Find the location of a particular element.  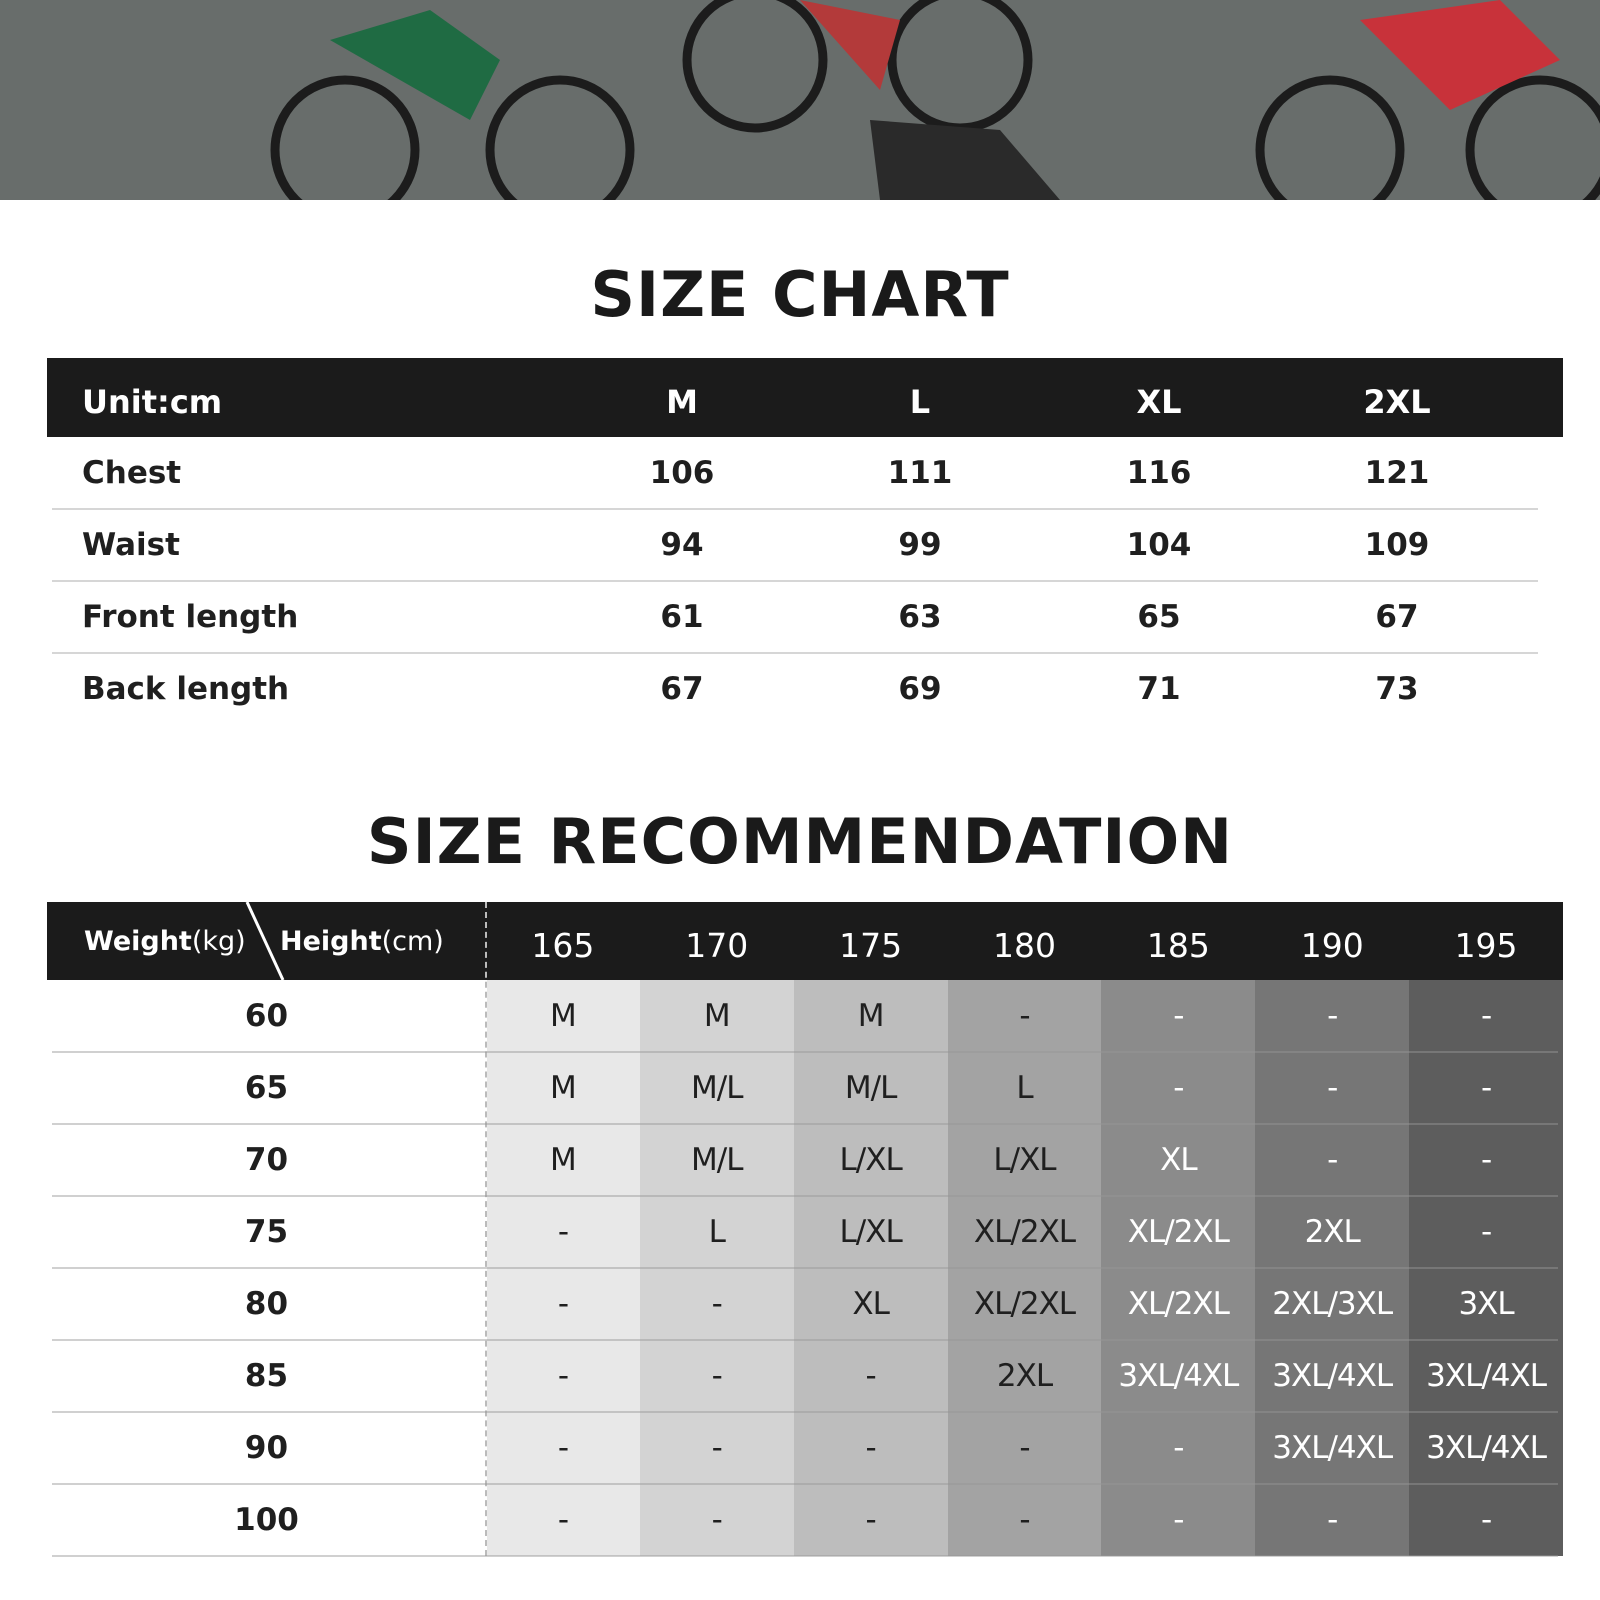

size-cell: XL is located at coordinates (1179, 1160).